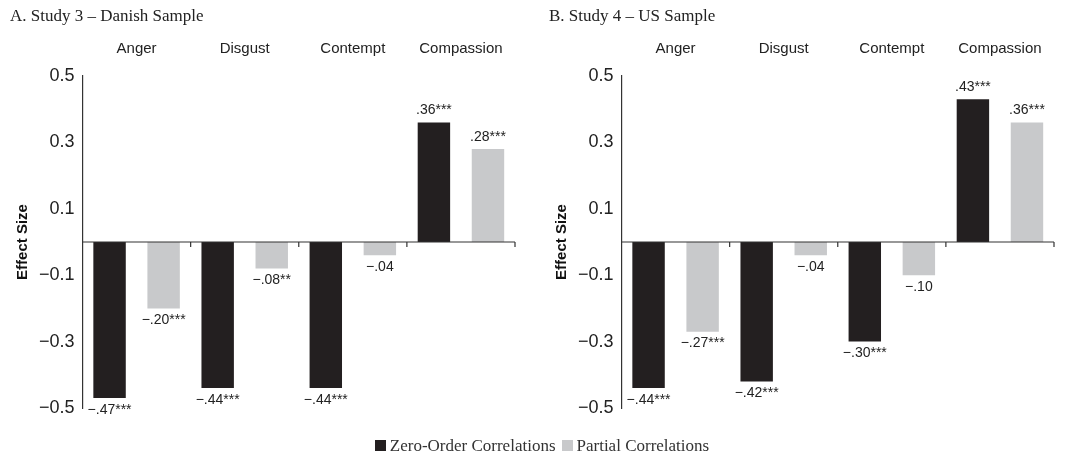 The width and height of the screenshot is (1078, 464). I want to click on chart-title: A. Study 3 – Danish Sample, so click(107, 16).